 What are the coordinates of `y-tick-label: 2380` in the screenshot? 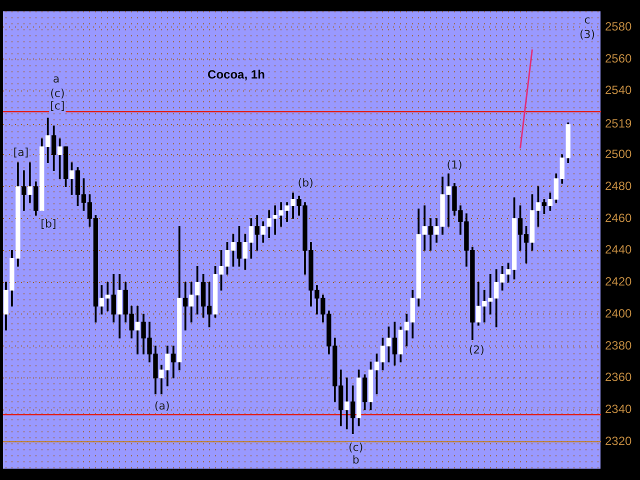 It's located at (618, 345).